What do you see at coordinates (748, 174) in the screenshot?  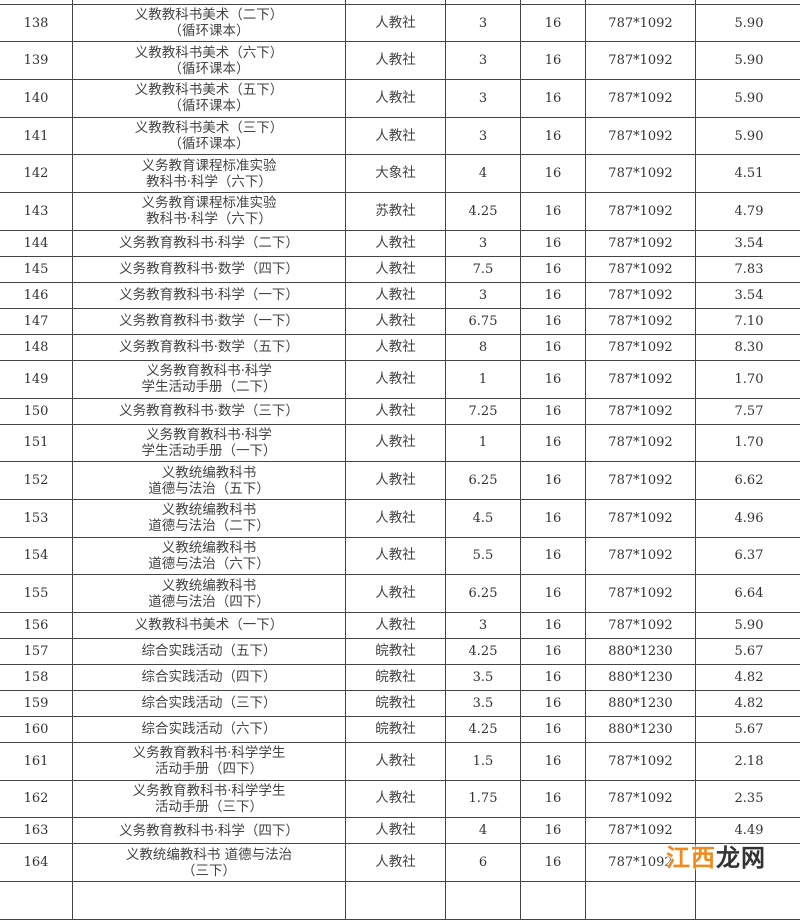 I see `price-cell: 4.51` at bounding box center [748, 174].